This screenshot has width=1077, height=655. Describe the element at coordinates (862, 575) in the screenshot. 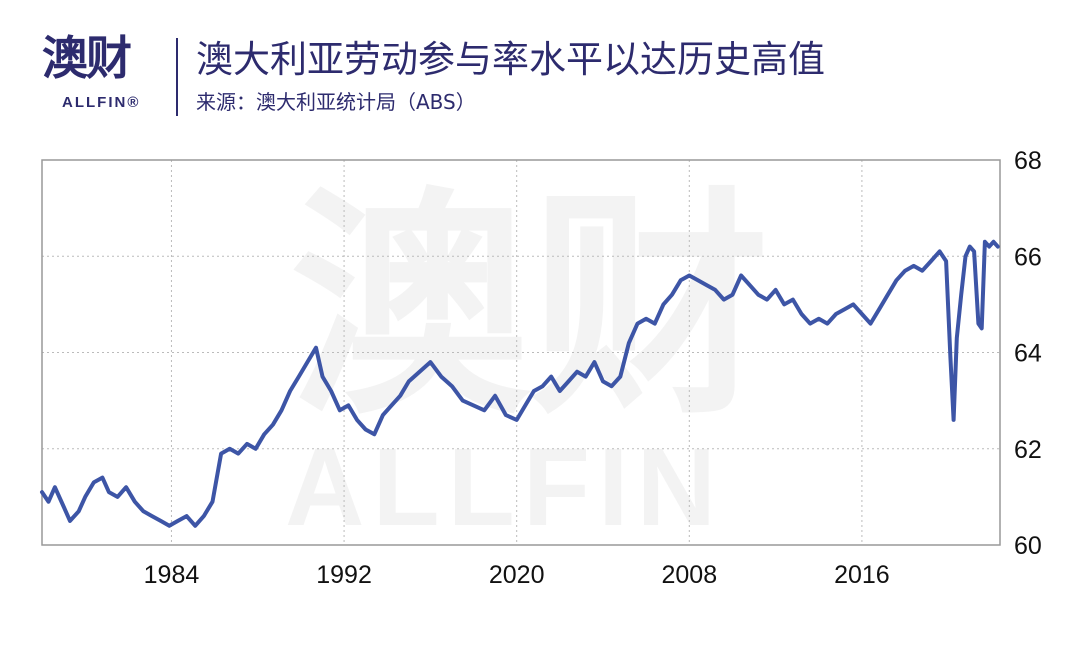

I see `x-tick-label: 2016` at that location.